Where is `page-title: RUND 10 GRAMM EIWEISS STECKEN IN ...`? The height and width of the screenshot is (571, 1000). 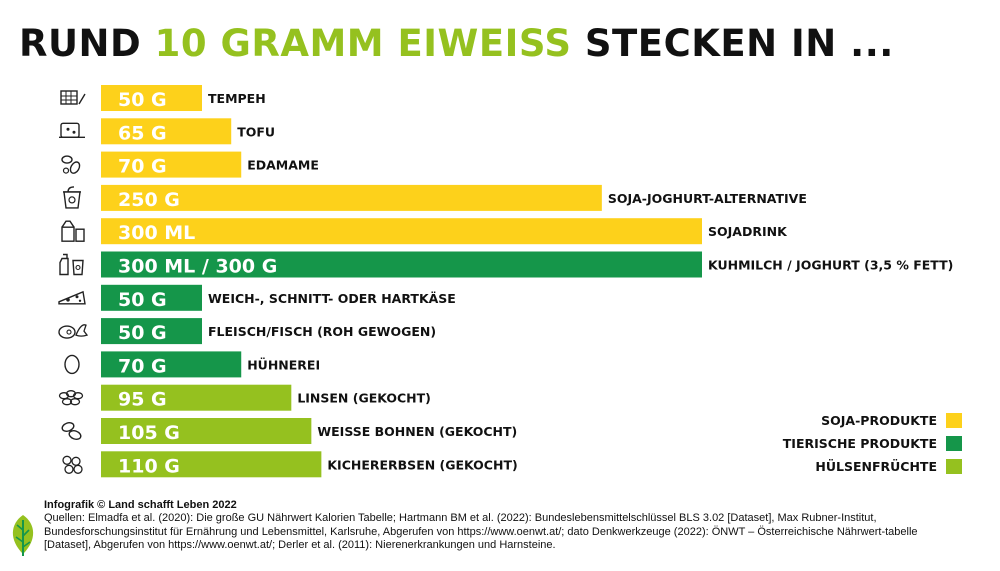 page-title: RUND 10 GRAMM EIWEISS STECKEN IN ... is located at coordinates (456, 43).